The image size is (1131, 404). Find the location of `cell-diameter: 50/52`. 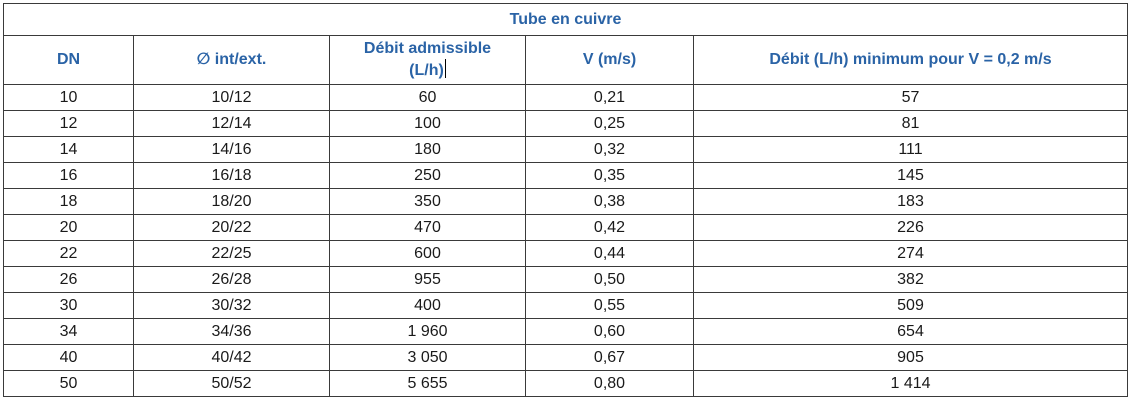

cell-diameter: 50/52 is located at coordinates (231, 383).